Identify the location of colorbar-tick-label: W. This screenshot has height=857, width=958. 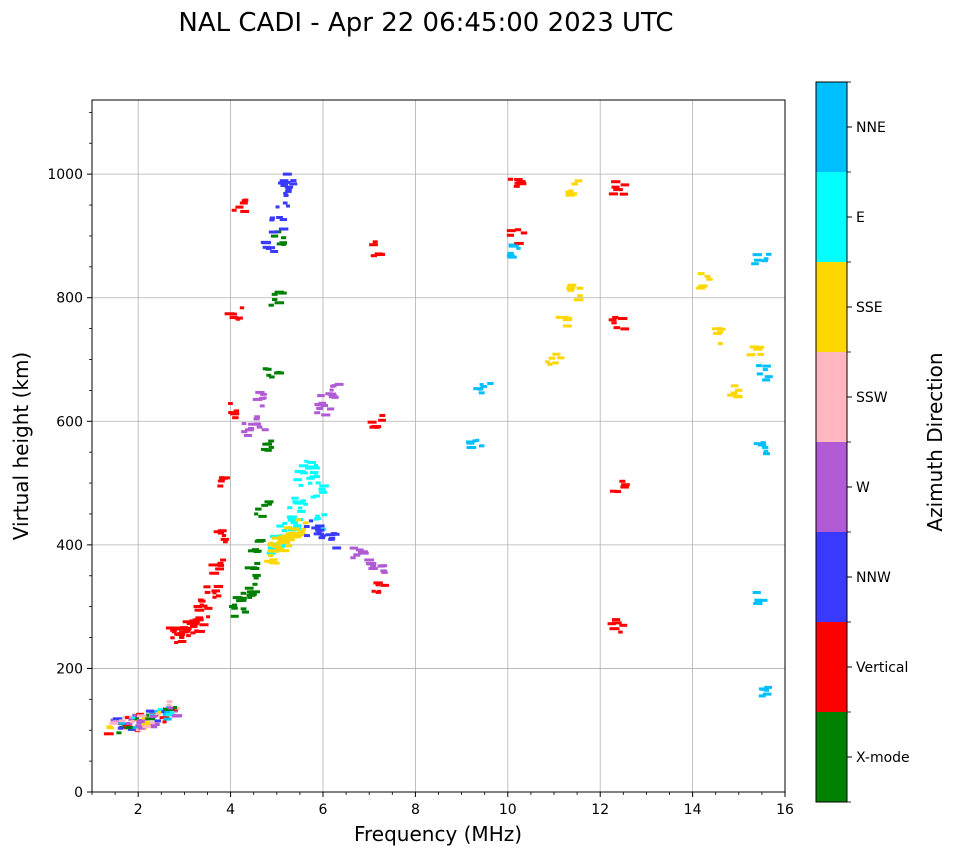
(863, 488).